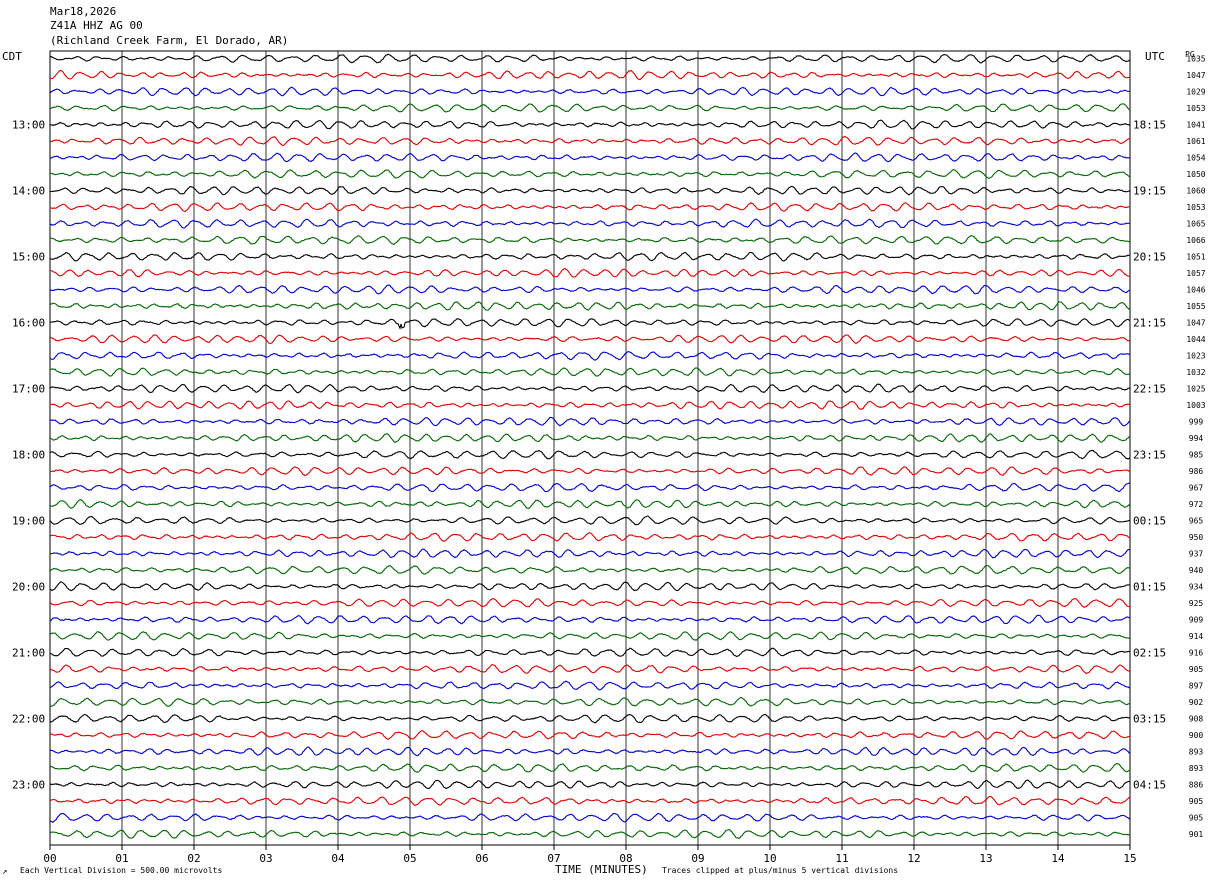  Describe the element at coordinates (1129, 858) in the screenshot. I see `x-tick-label: 15` at that location.